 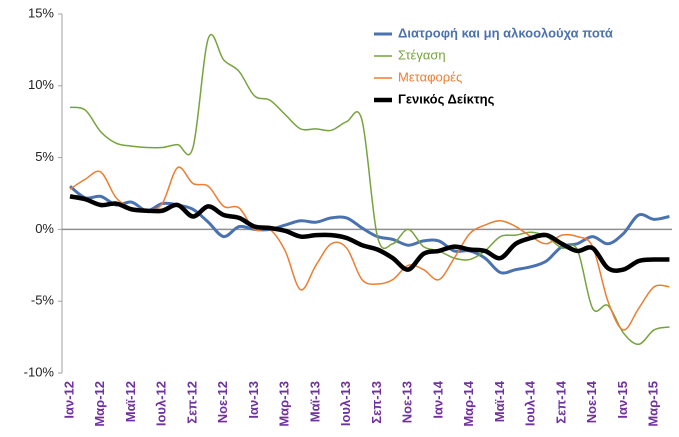 What do you see at coordinates (314, 401) in the screenshot?
I see `x-tick-label: Μαϊ-13` at bounding box center [314, 401].